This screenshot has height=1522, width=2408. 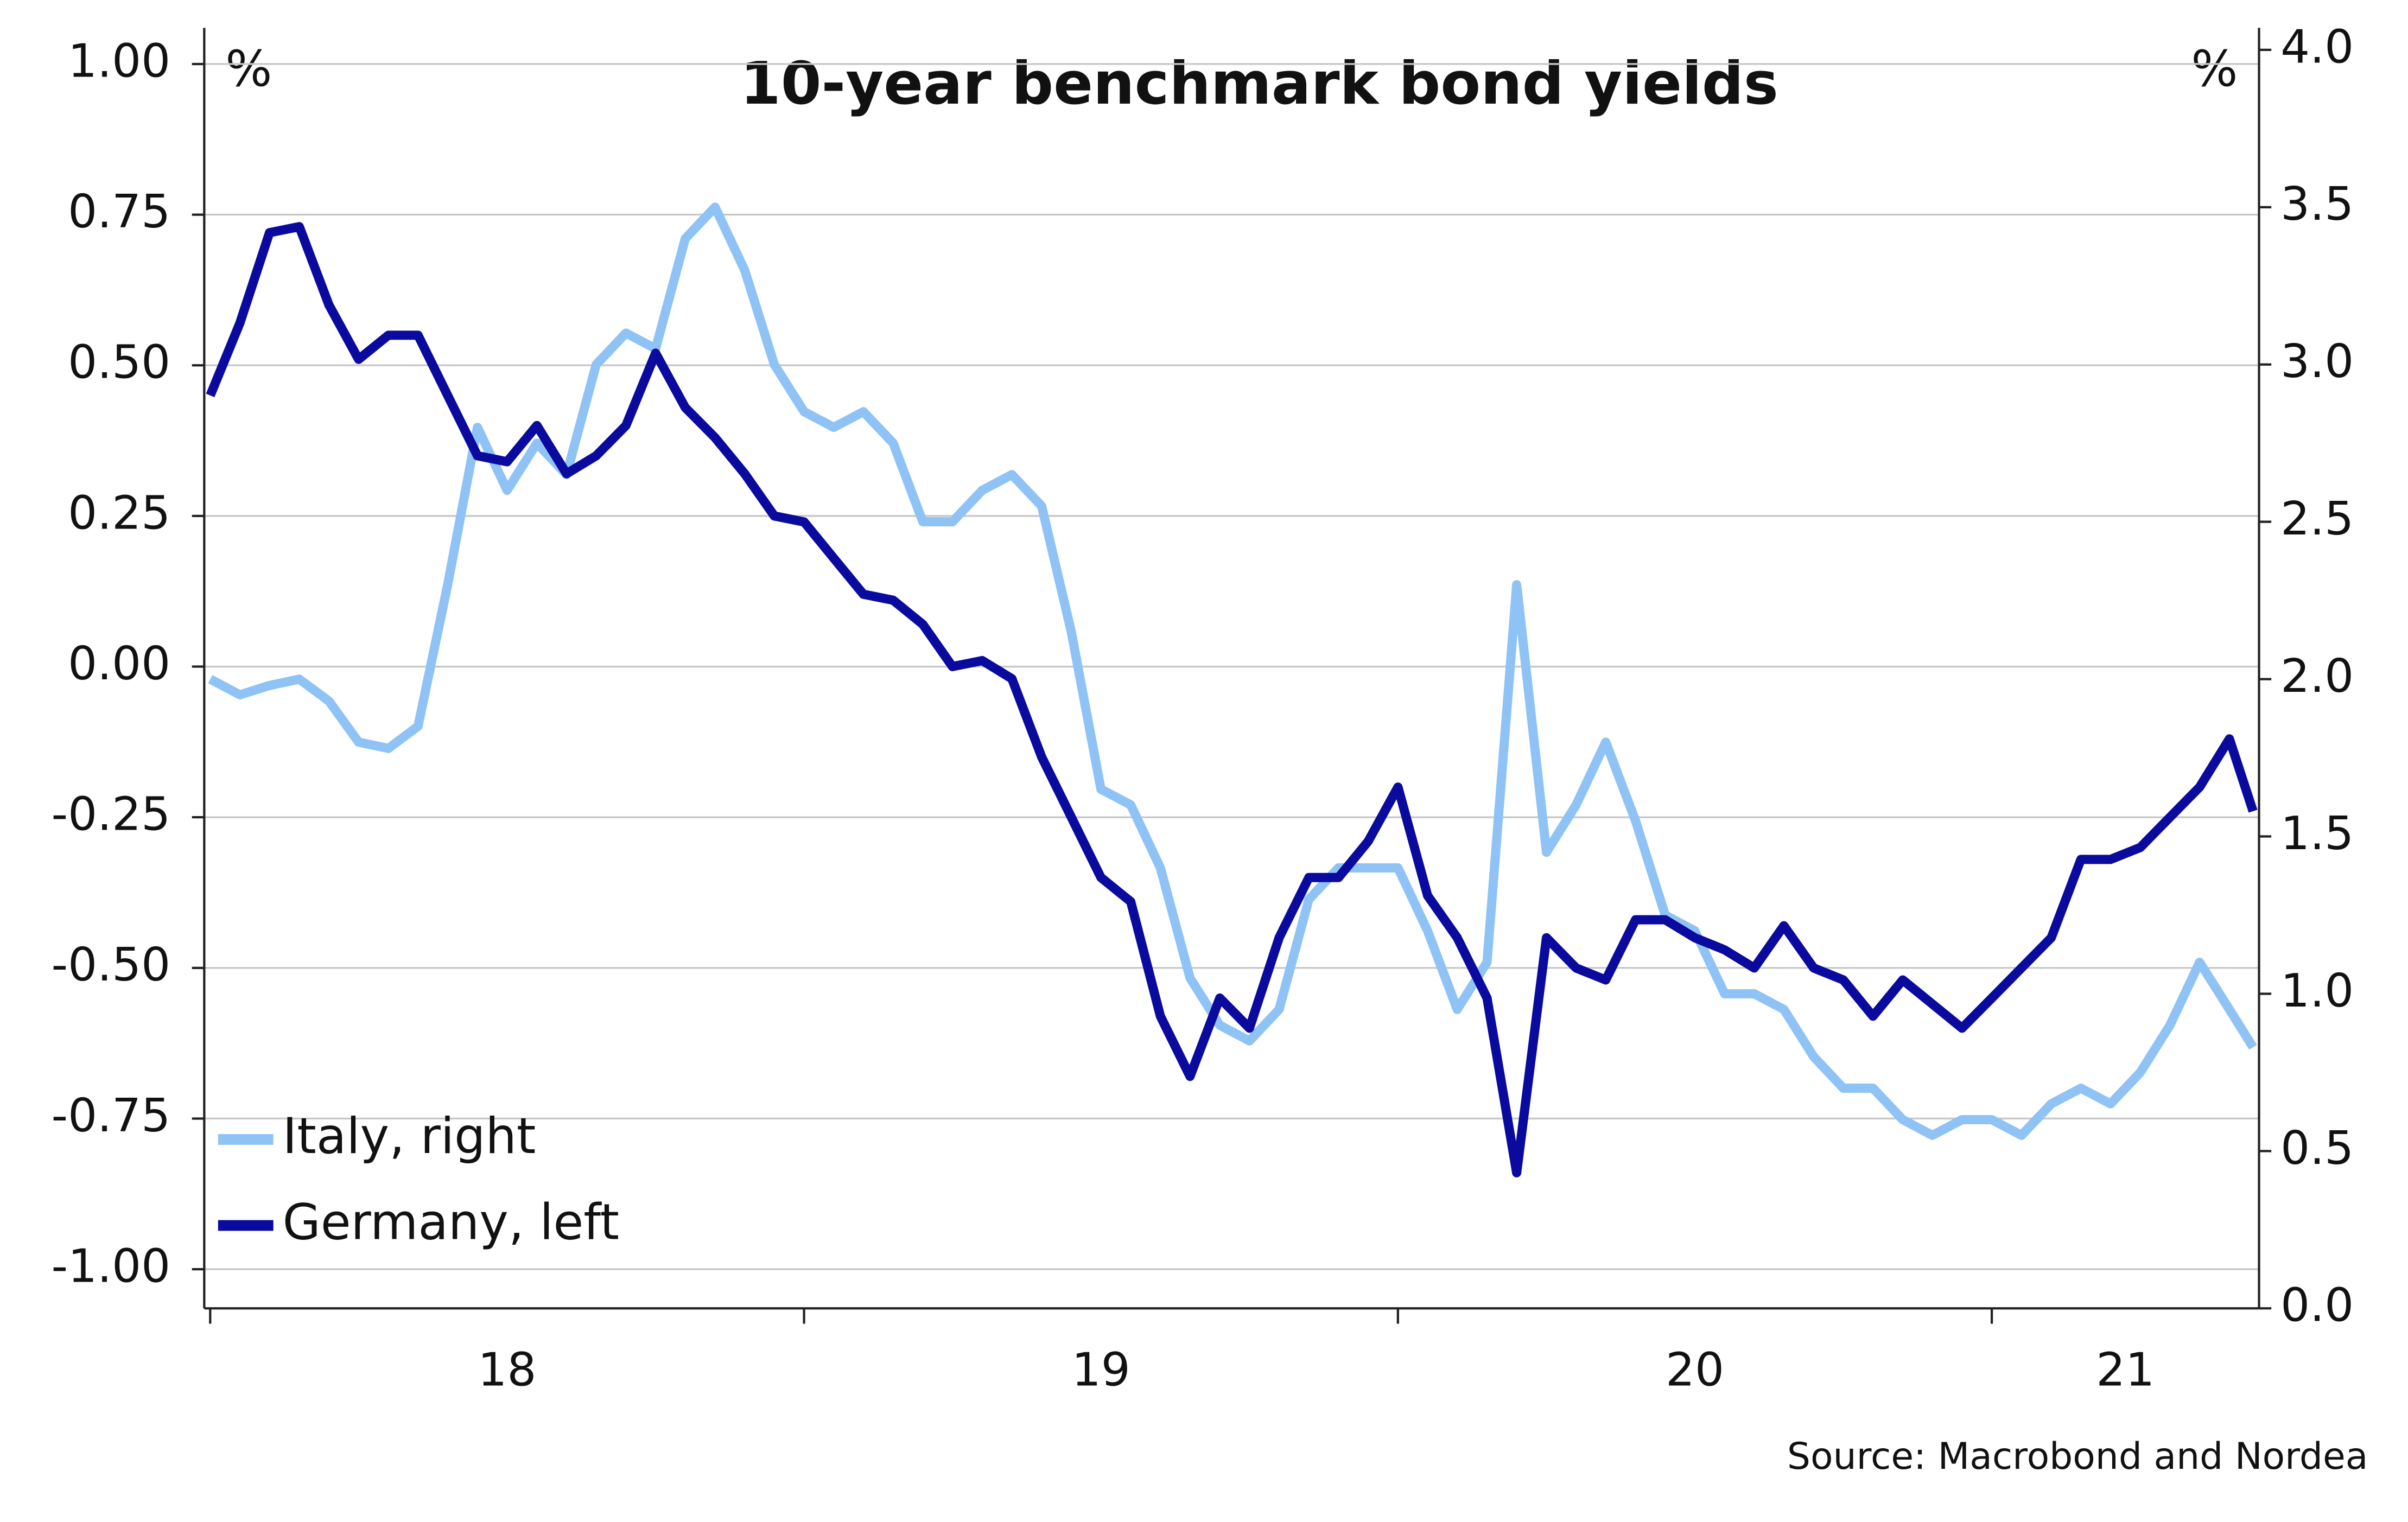 What do you see at coordinates (1101, 1370) in the screenshot?
I see `x-tick-label: 19` at bounding box center [1101, 1370].